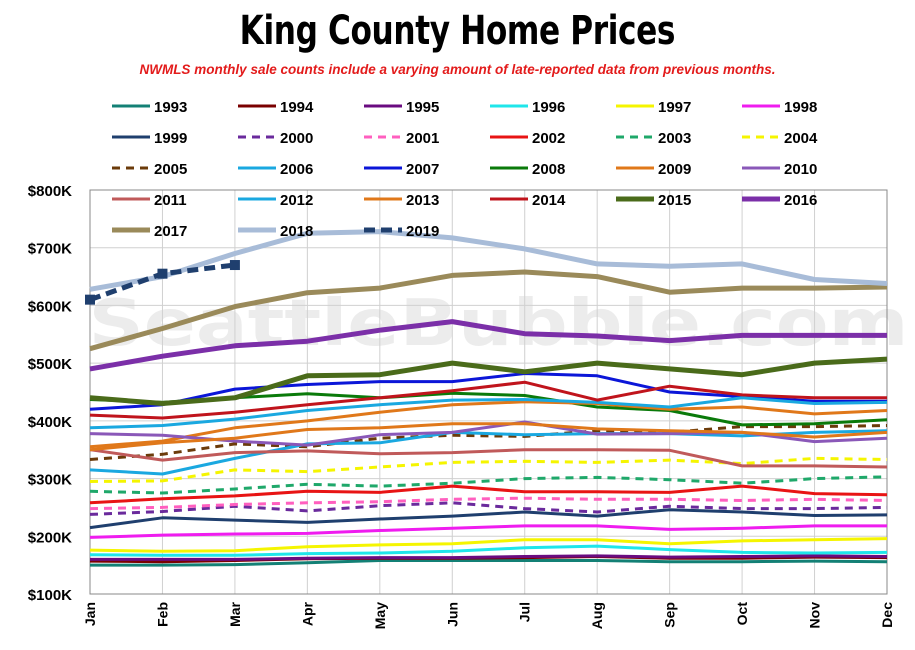 This screenshot has height=650, width=915. What do you see at coordinates (800, 200) in the screenshot?
I see `legend-label-2016: 2016` at bounding box center [800, 200].